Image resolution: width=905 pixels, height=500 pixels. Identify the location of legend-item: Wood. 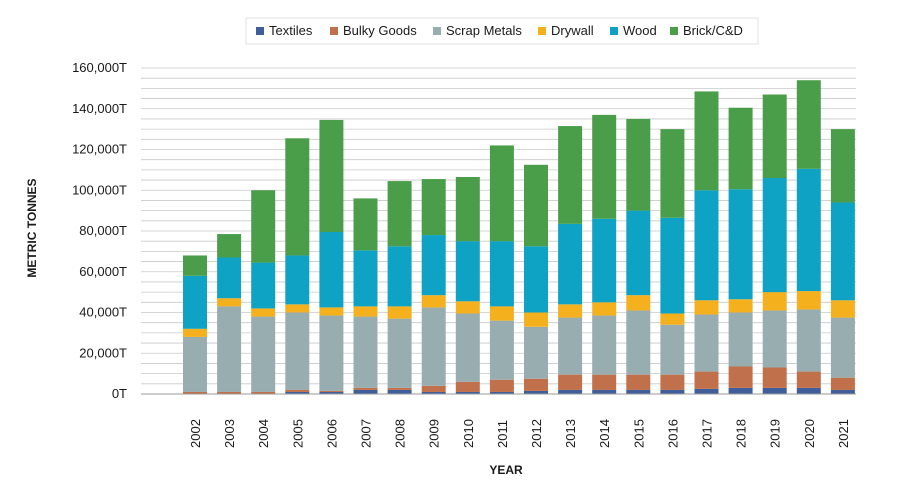
(633, 30).